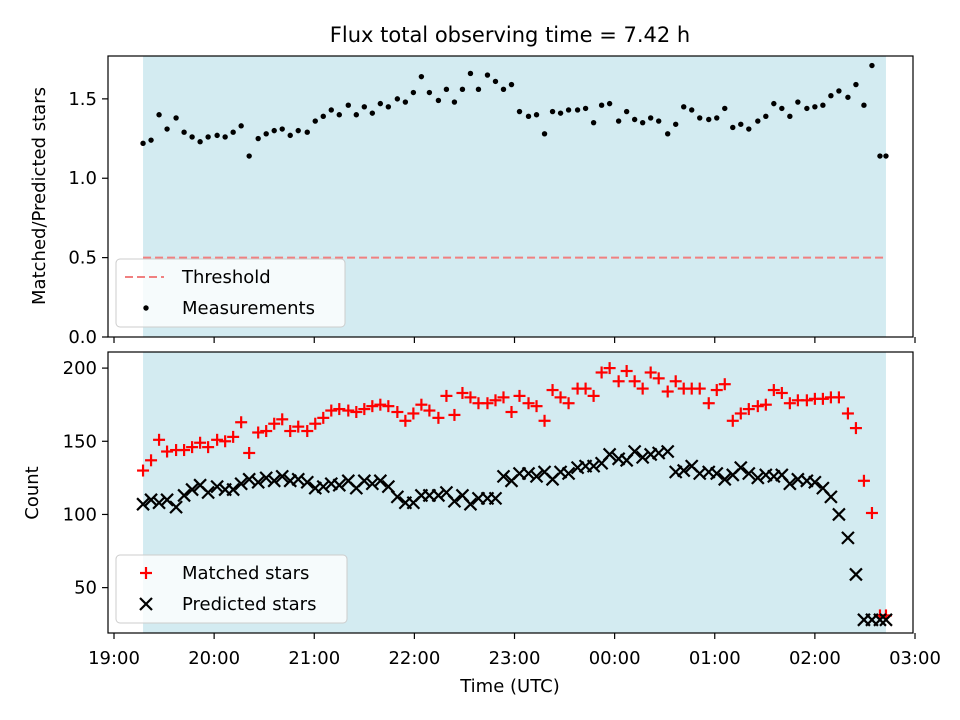 The height and width of the screenshot is (720, 960). Describe the element at coordinates (80, 441) in the screenshot. I see `count-y-tick-label: 150` at that location.